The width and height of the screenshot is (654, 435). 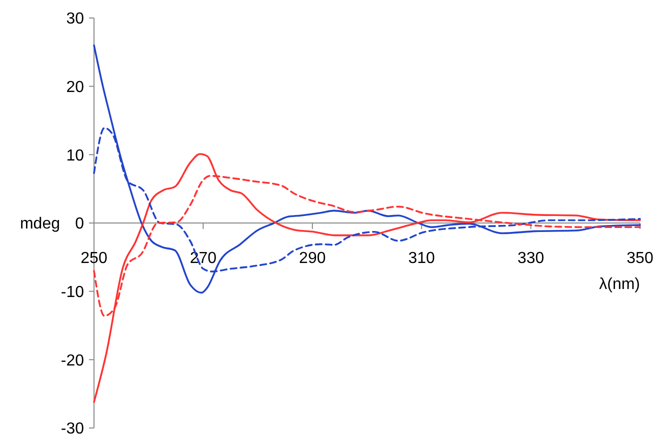 What do you see at coordinates (72, 292) in the screenshot?
I see `y-tick-label: -10` at bounding box center [72, 292].